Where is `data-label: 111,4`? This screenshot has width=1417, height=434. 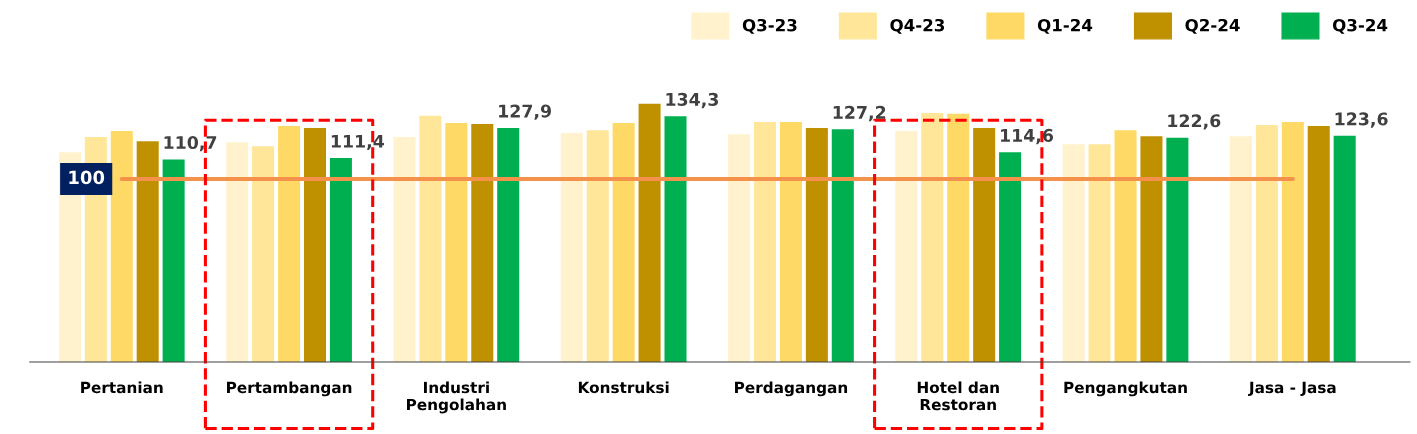
data-label: 111,4 is located at coordinates (358, 142).